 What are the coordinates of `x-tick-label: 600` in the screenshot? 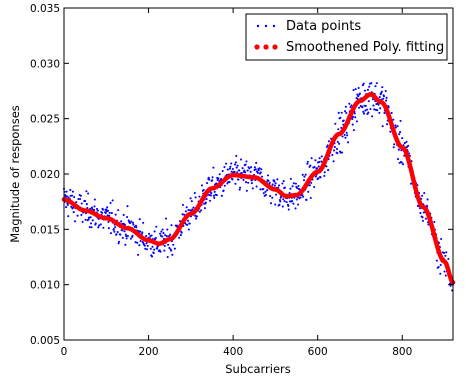 It's located at (318, 352).